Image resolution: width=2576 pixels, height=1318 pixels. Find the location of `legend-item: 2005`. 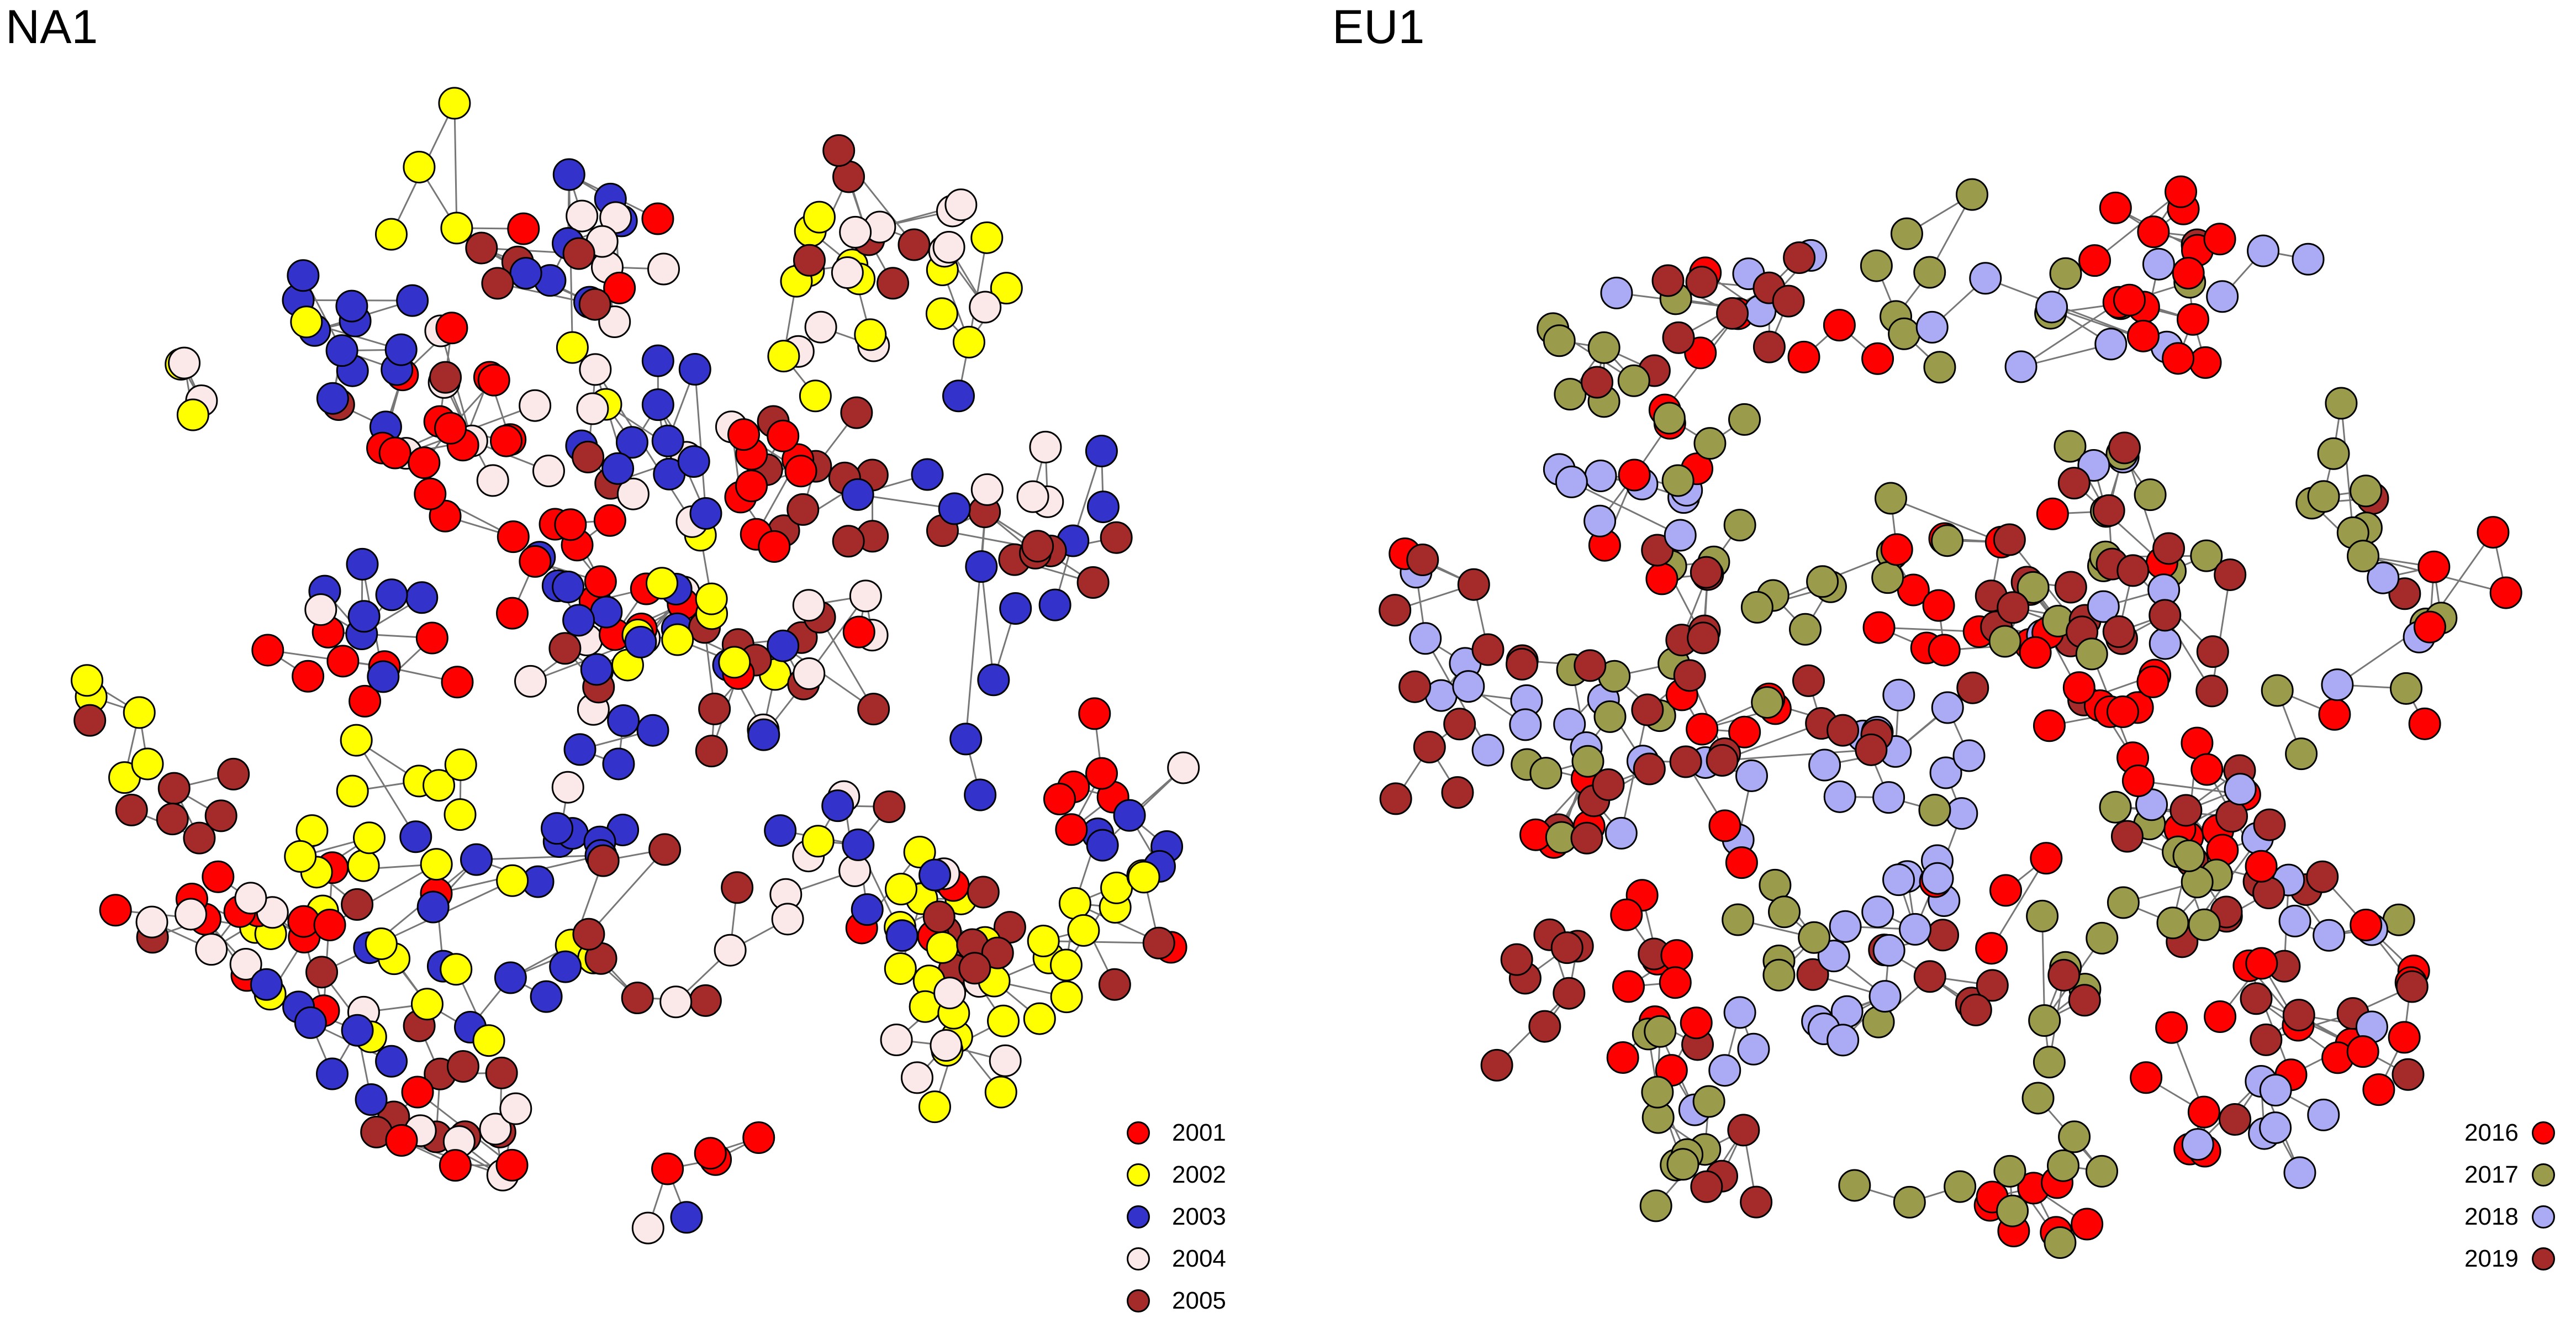

legend-item: 2005 is located at coordinates (1176, 1301).